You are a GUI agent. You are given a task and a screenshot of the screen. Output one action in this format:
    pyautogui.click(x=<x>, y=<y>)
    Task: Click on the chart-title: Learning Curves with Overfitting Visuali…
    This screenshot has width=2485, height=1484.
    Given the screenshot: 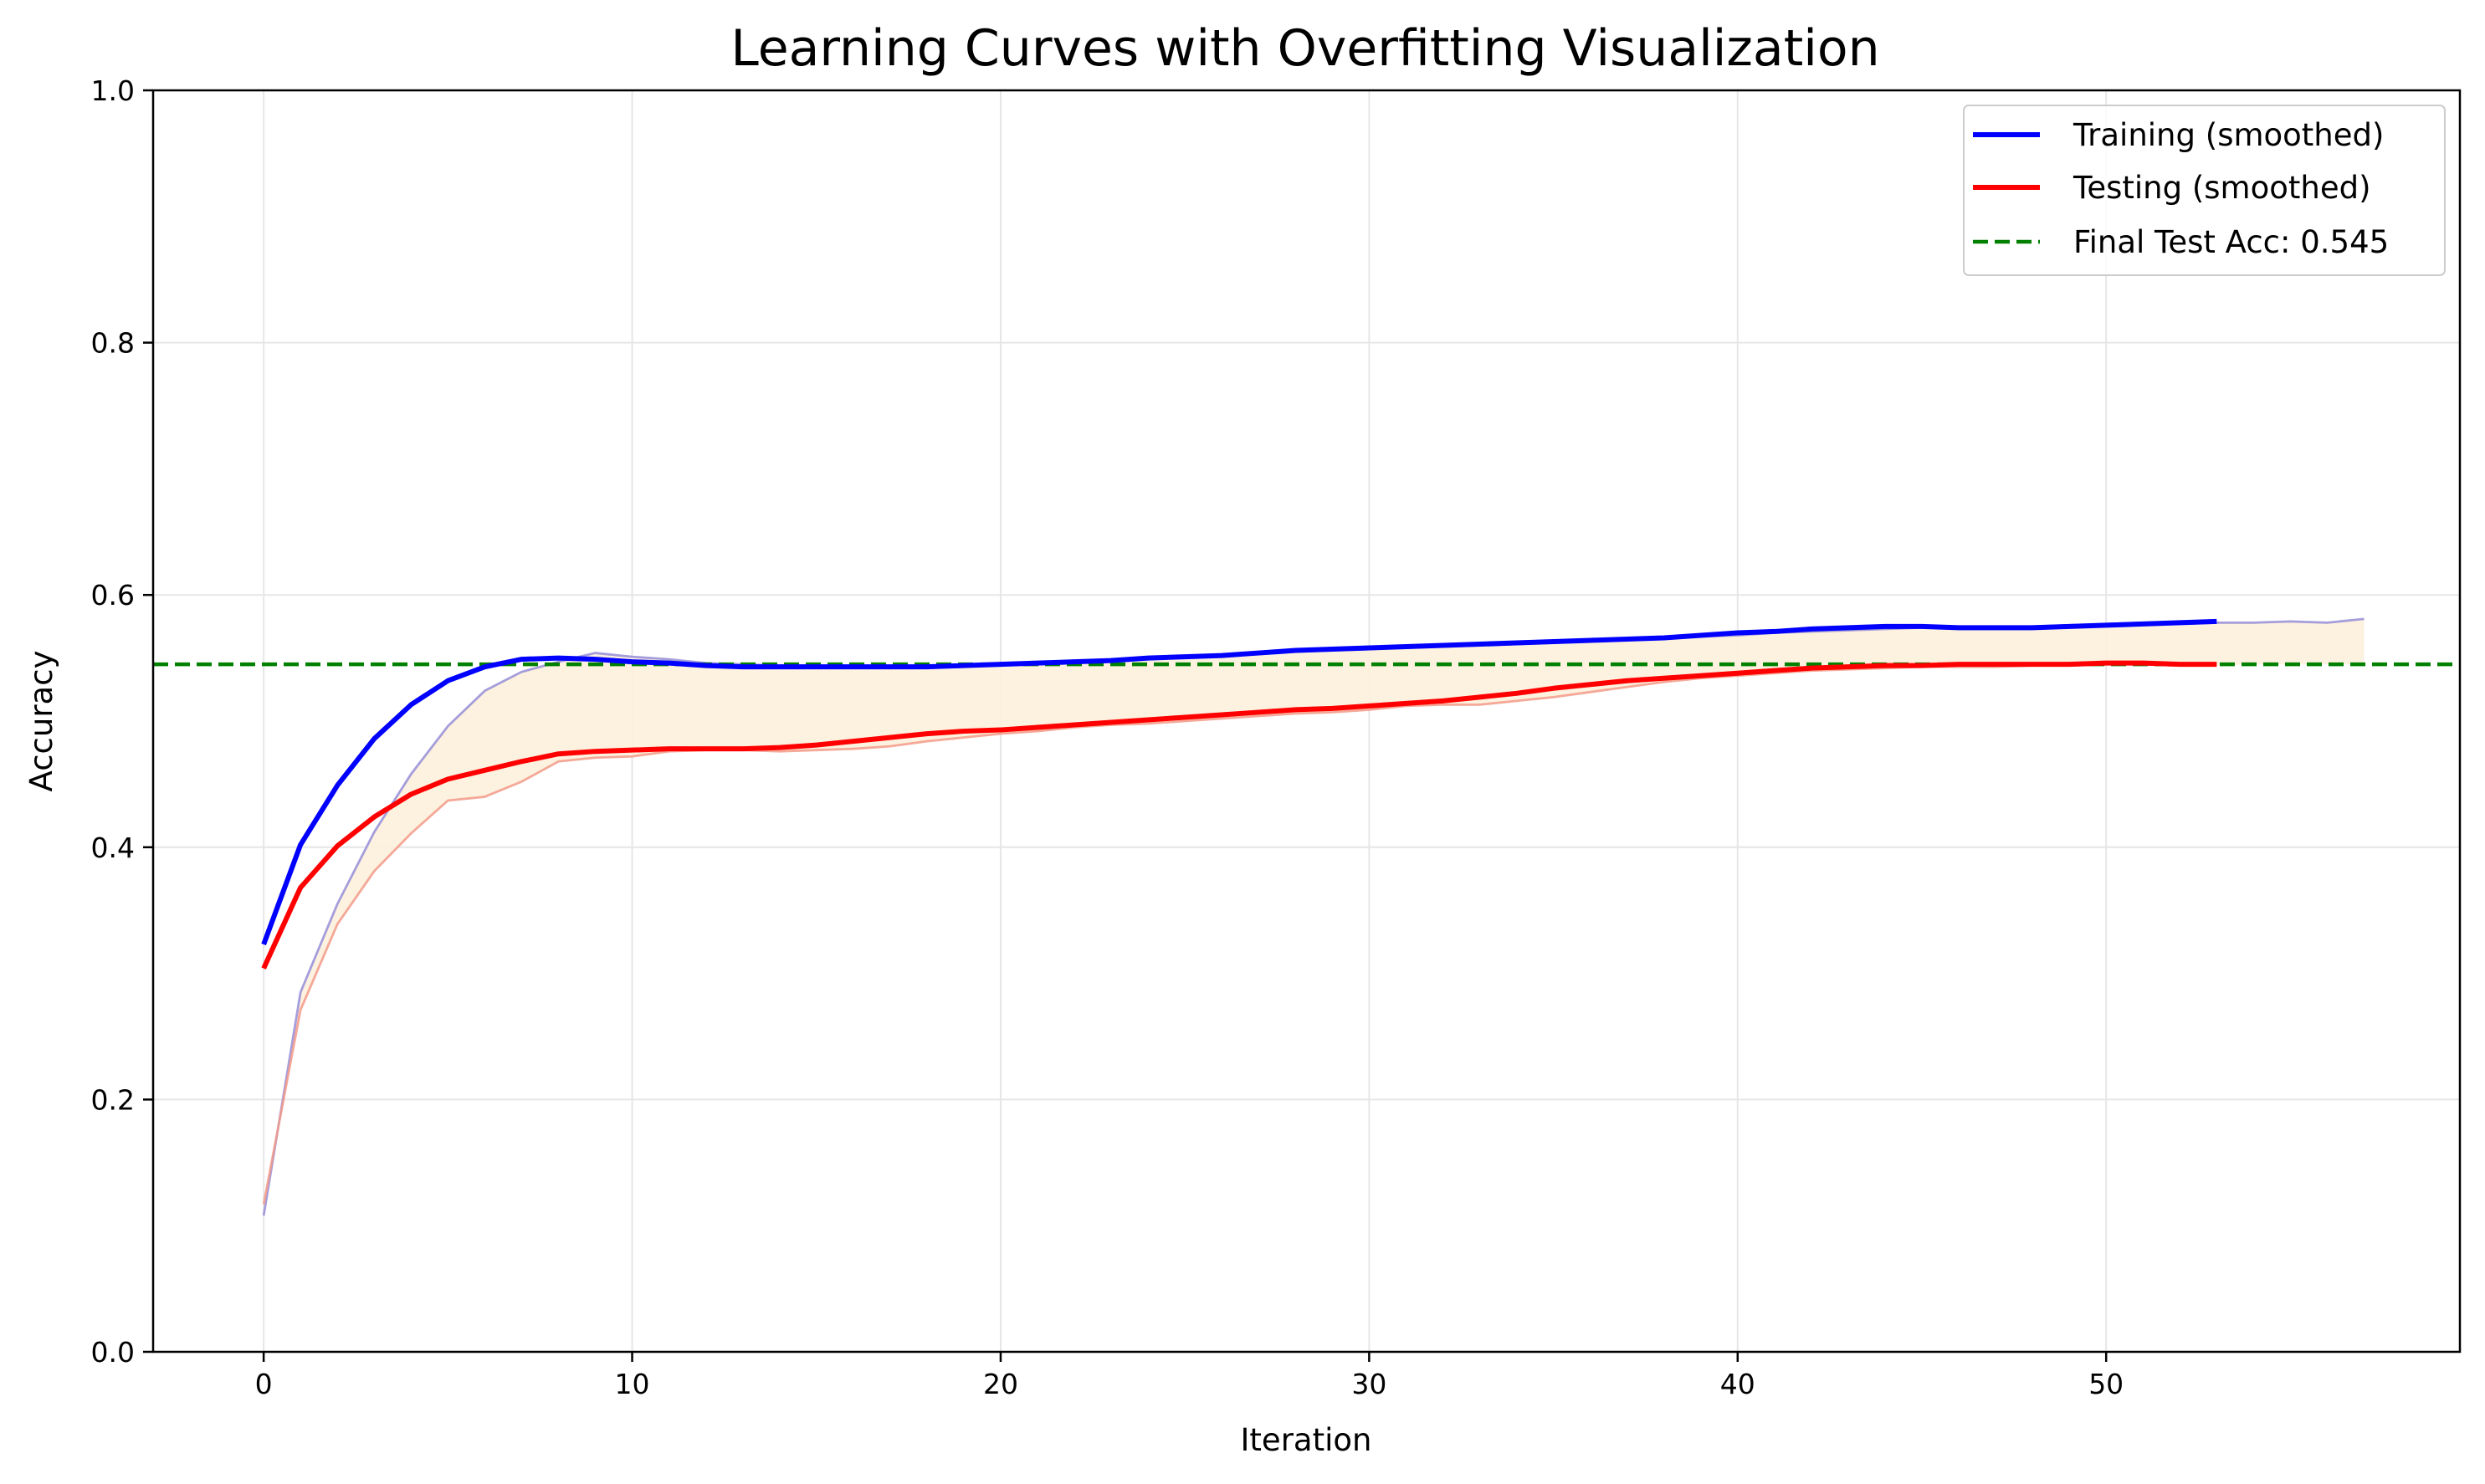 What is the action you would take?
    pyautogui.click(x=1304, y=48)
    